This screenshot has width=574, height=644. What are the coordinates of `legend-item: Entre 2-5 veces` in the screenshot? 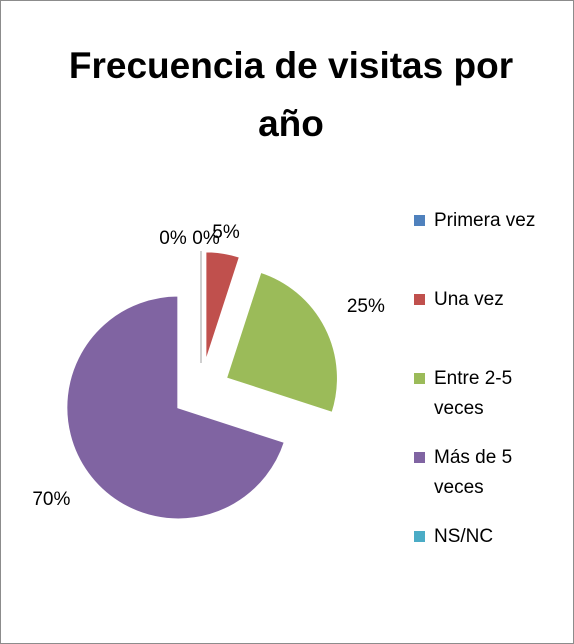 It's located at (489, 403).